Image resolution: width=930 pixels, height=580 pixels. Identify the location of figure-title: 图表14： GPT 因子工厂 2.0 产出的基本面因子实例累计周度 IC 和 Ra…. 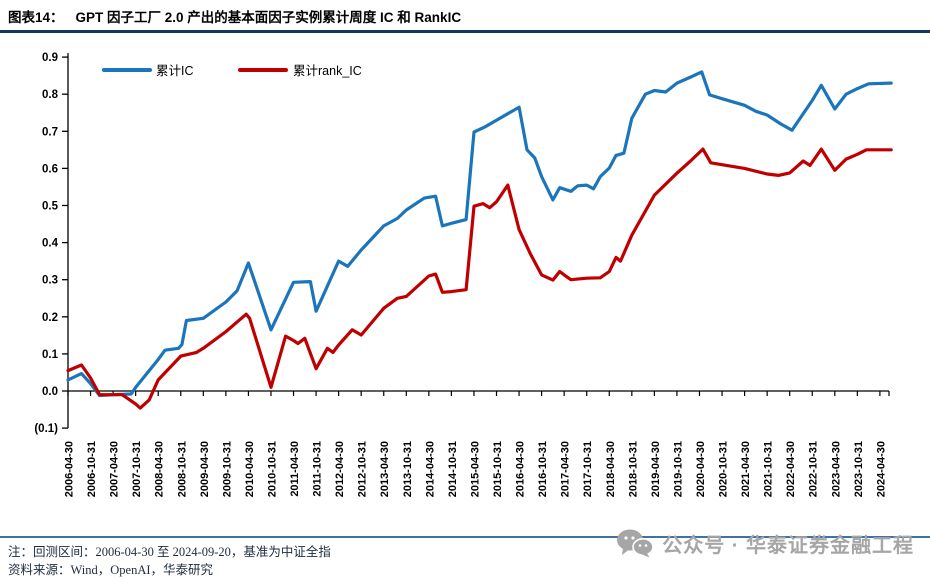
(465, 16).